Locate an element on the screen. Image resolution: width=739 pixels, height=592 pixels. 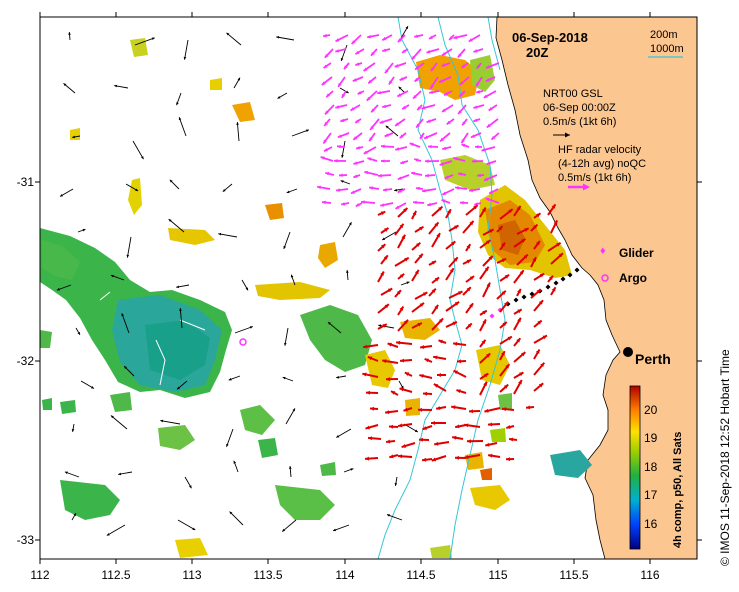
colorbar-ticks: 20 19 18 17 16 is located at coordinates (651, 467).